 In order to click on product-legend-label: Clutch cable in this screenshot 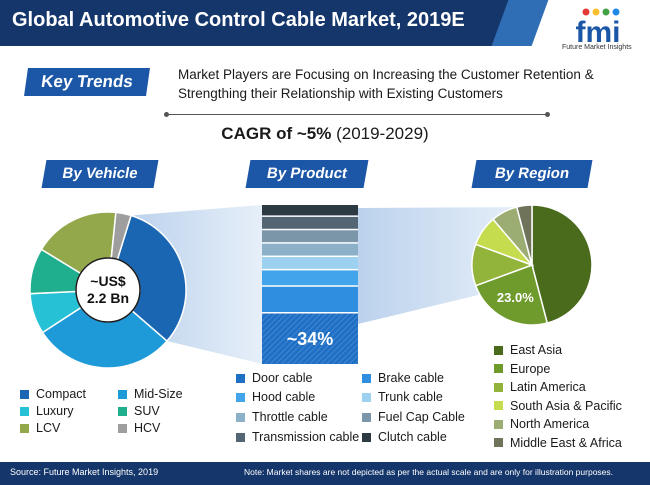, I will do `click(412, 437)`.